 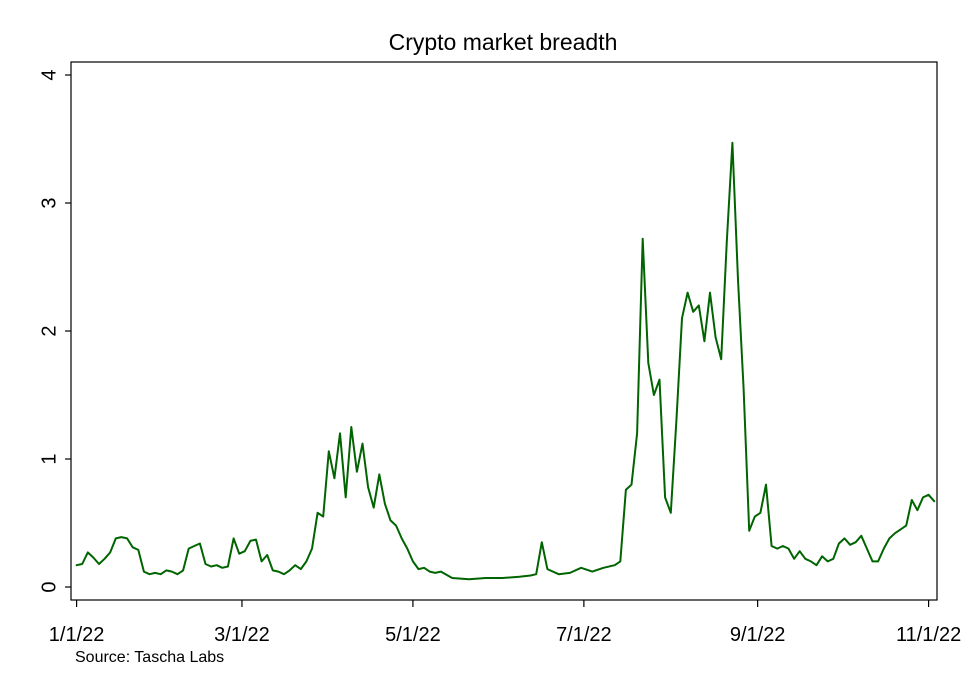 I want to click on y-tick-label: 3, so click(x=49, y=202).